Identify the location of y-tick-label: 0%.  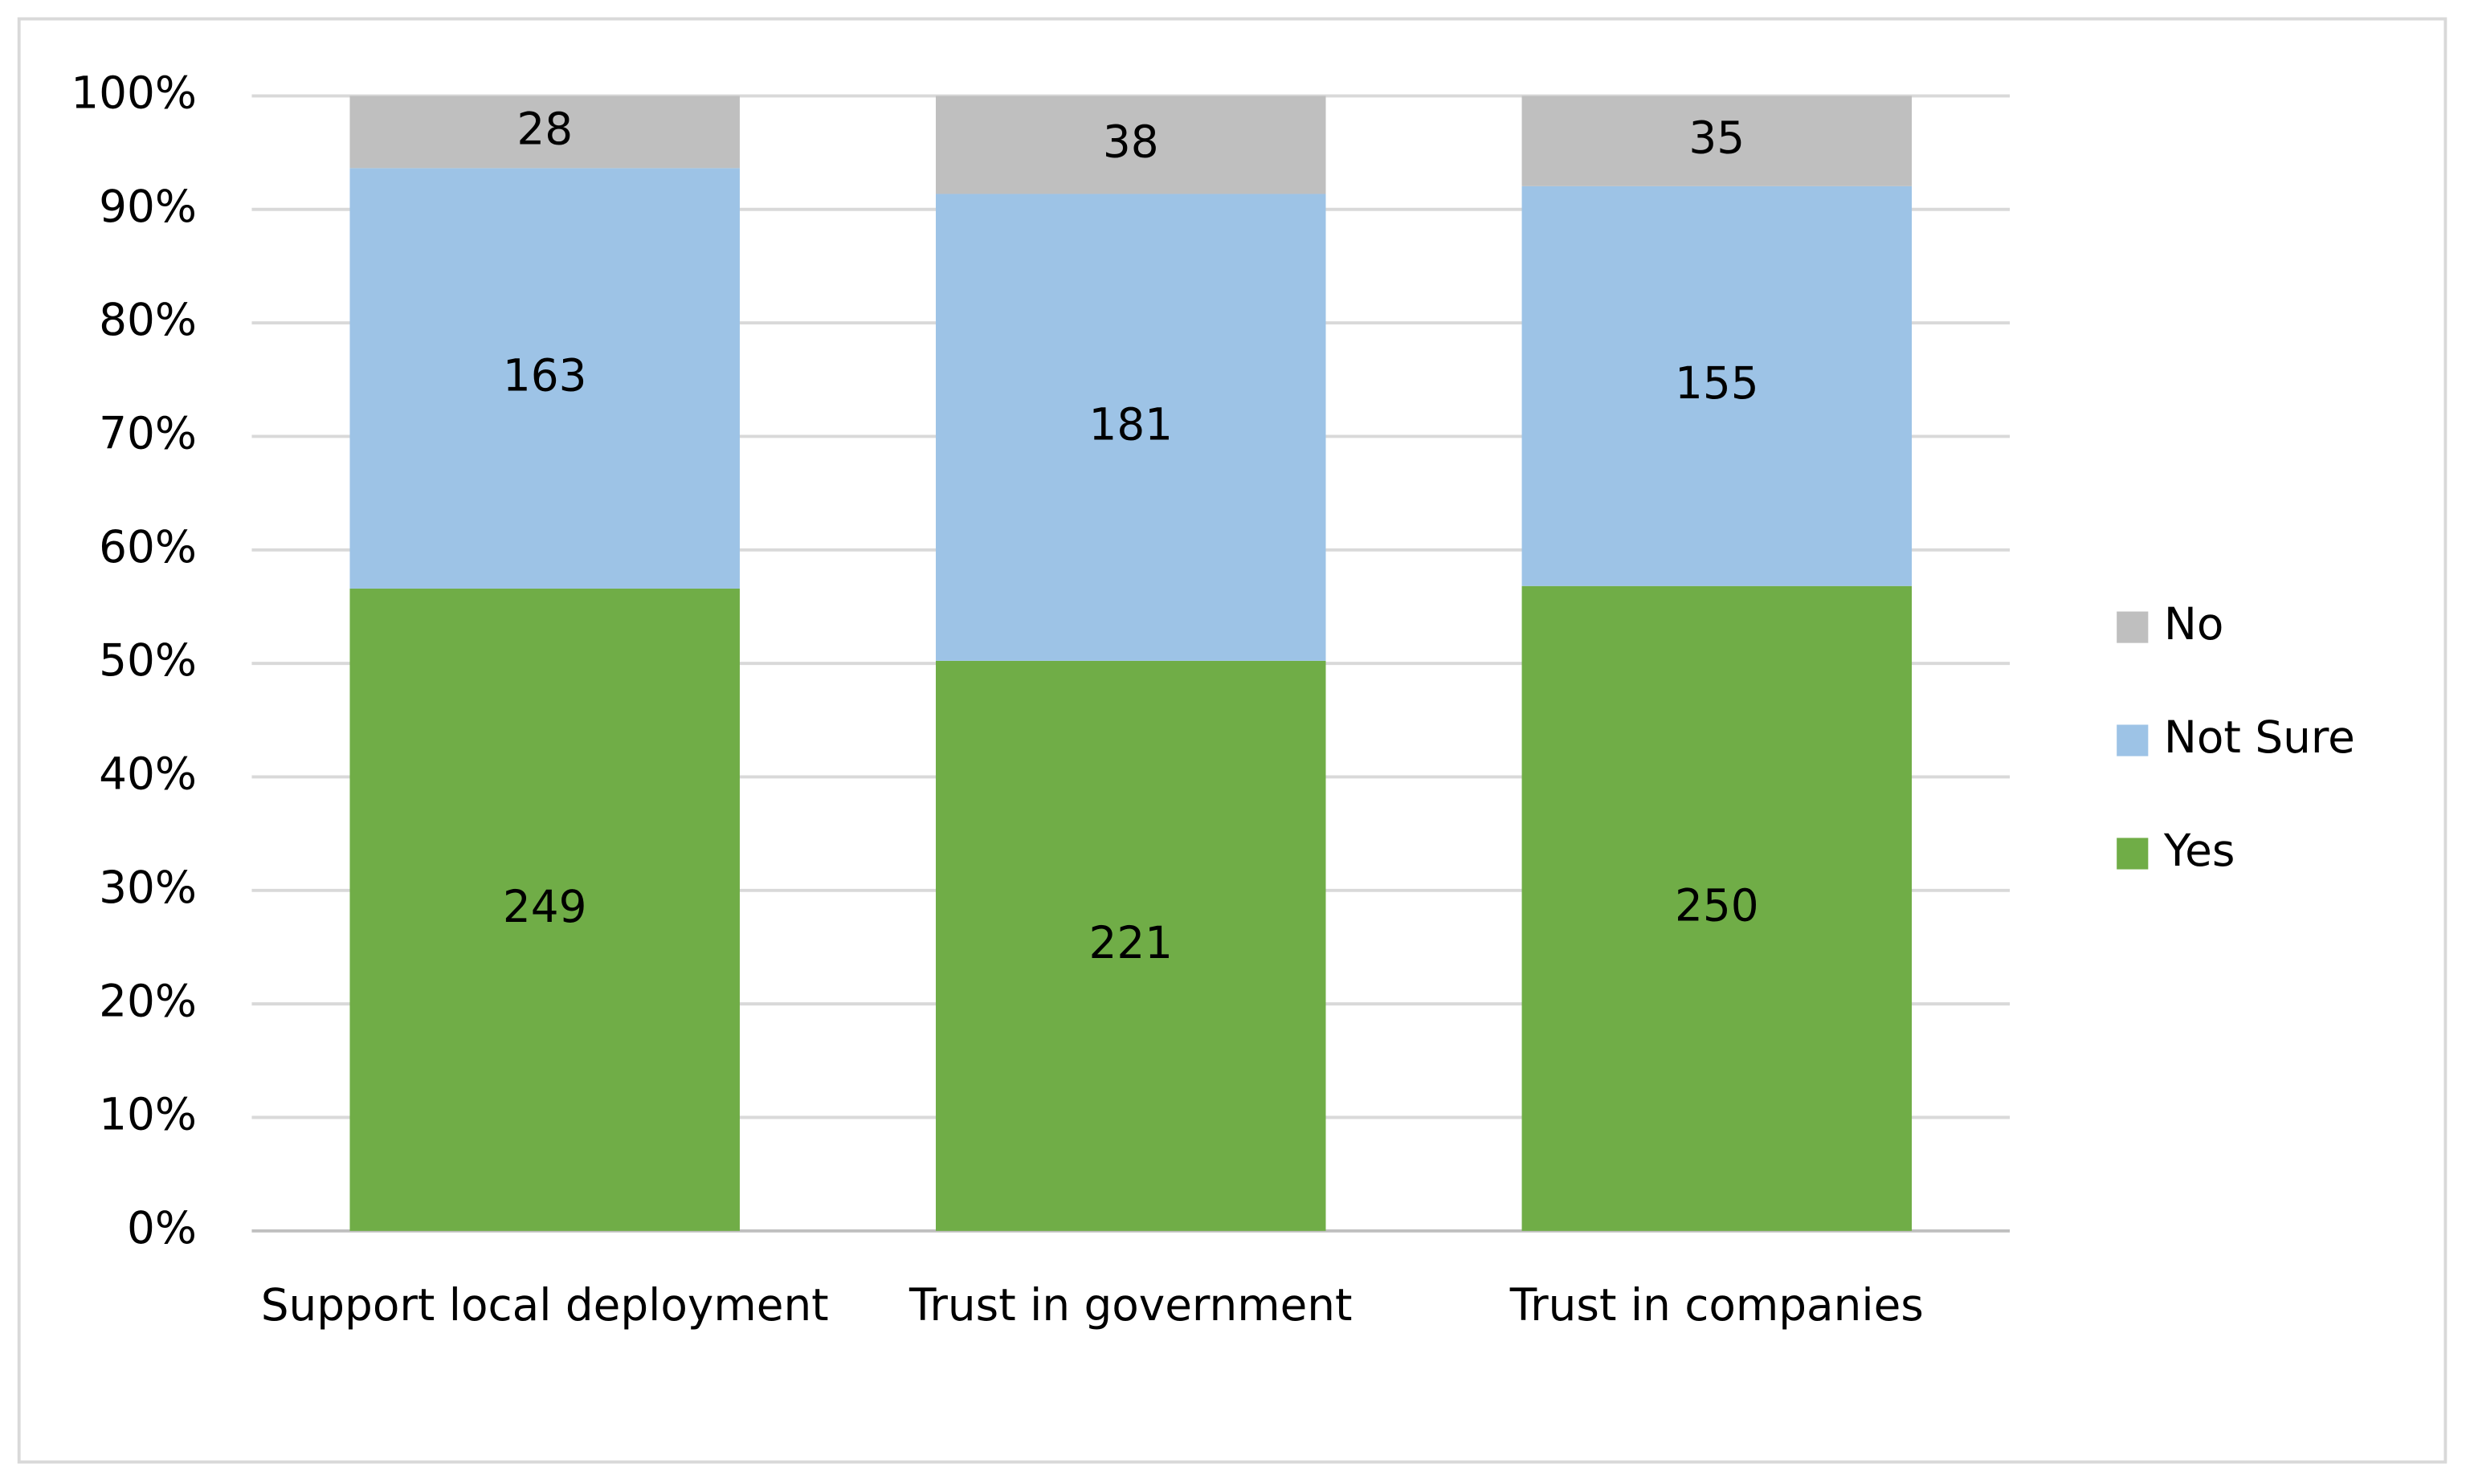
(162, 1228).